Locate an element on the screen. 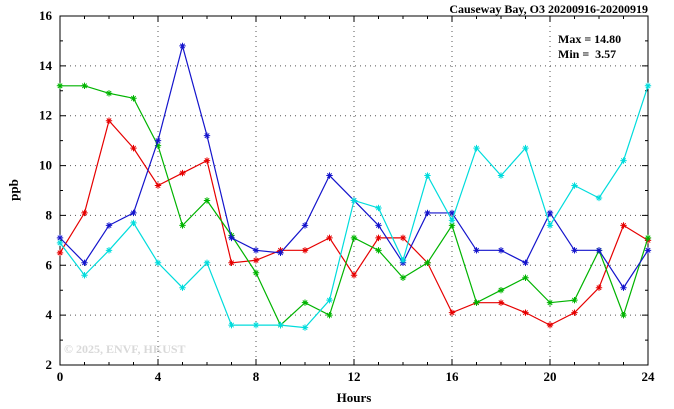 The height and width of the screenshot is (409, 674). stats-annotation: Max = 14.80 Min = 3.57 is located at coordinates (589, 47).